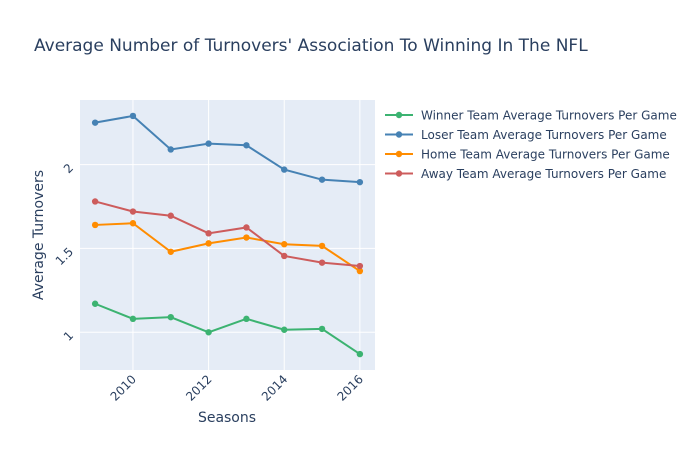  Describe the element at coordinates (123, 387) in the screenshot. I see `x-tick-label: 2010` at that location.